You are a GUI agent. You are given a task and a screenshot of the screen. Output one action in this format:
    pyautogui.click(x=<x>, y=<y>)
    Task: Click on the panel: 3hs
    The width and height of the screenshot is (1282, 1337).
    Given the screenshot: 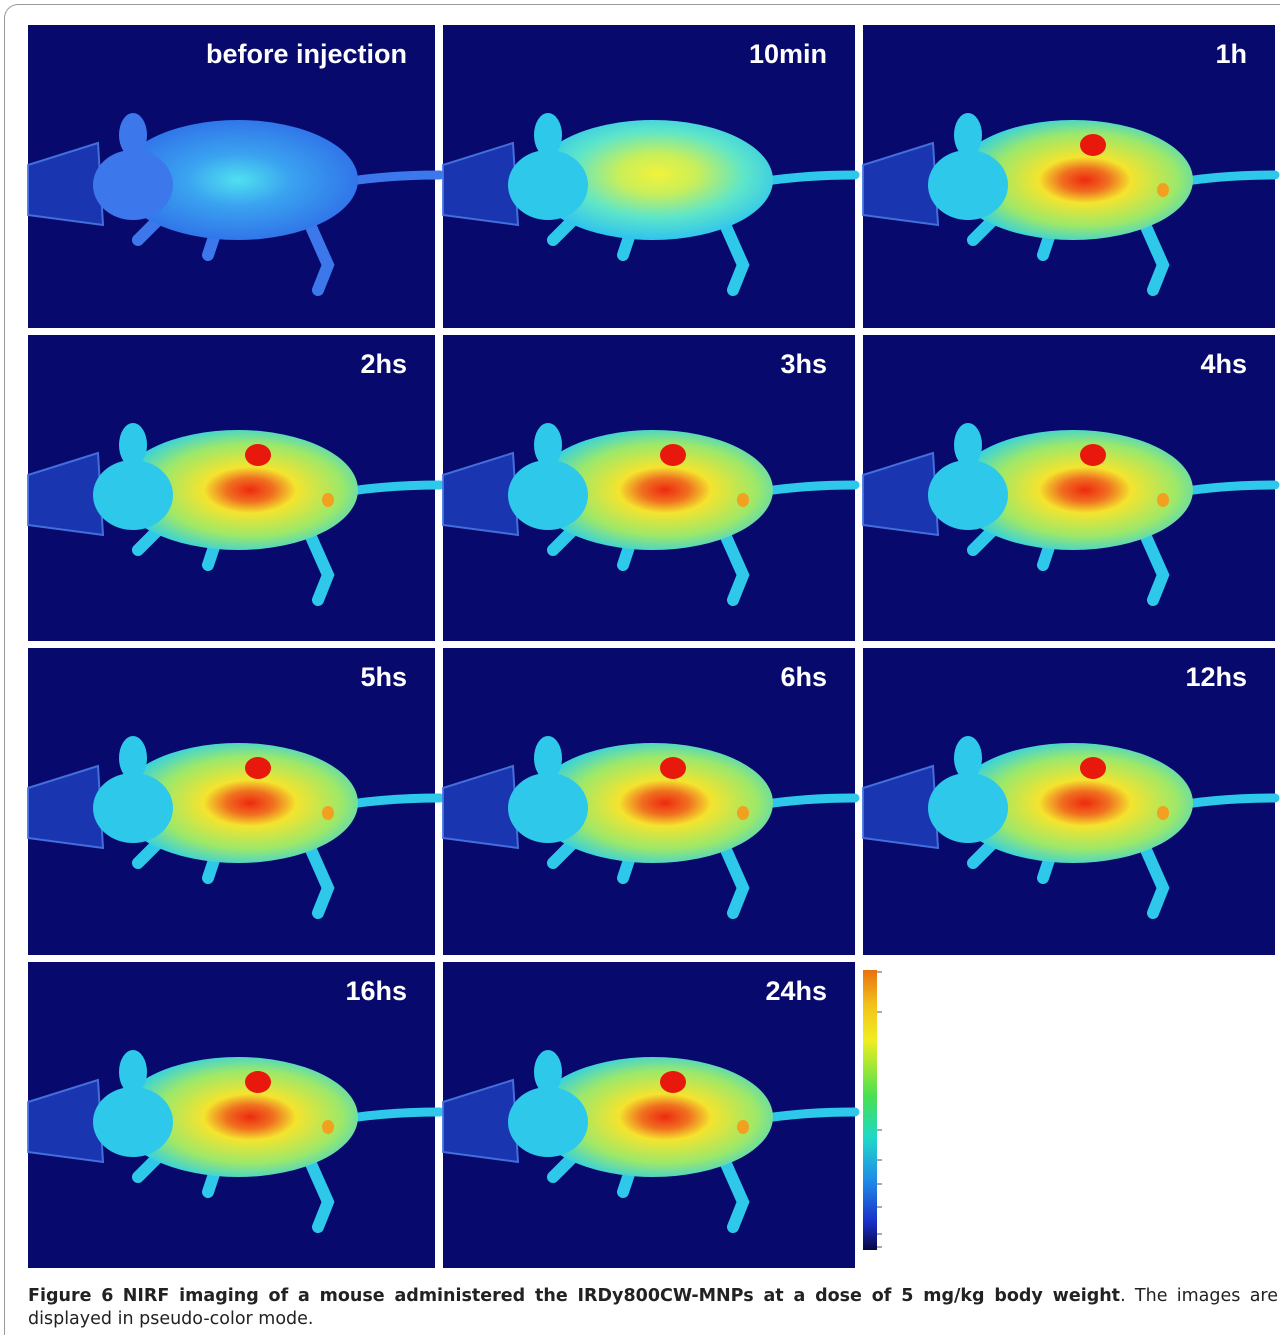 What is the action you would take?
    pyautogui.click(x=651, y=488)
    